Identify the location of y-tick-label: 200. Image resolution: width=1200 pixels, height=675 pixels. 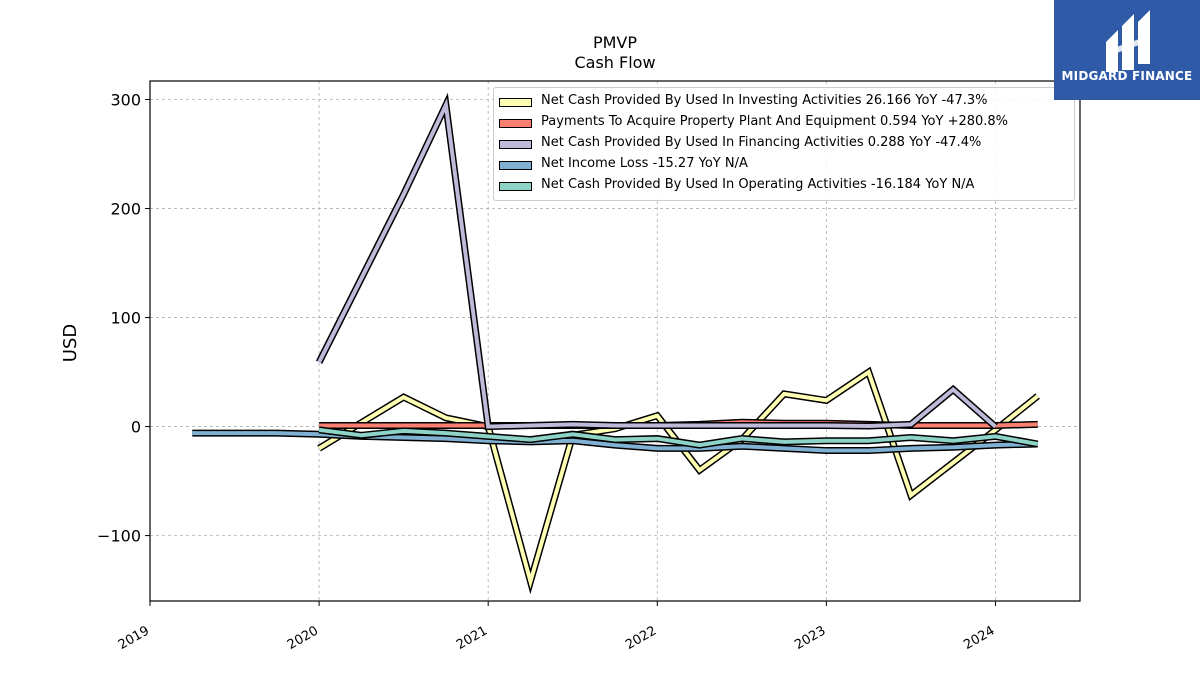
(125, 209).